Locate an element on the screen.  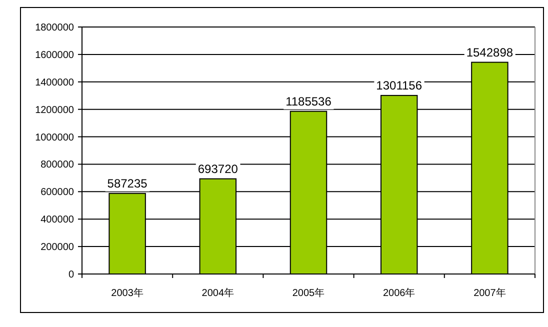
data-label: 1542898 is located at coordinates (490, 52).